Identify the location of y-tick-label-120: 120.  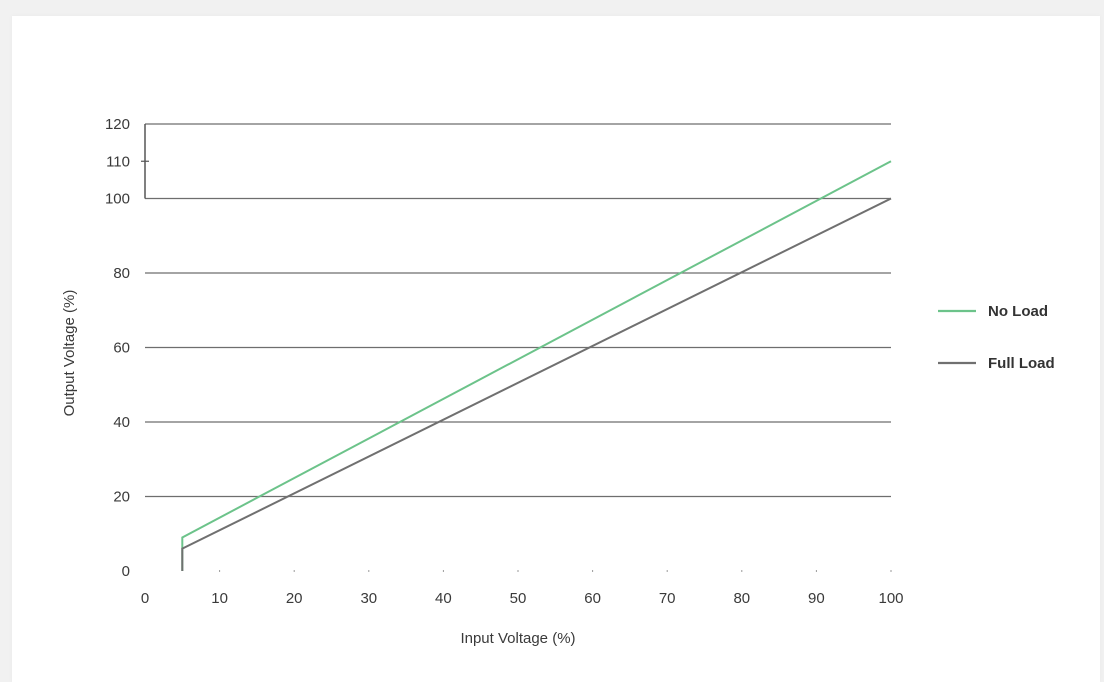
(117, 124).